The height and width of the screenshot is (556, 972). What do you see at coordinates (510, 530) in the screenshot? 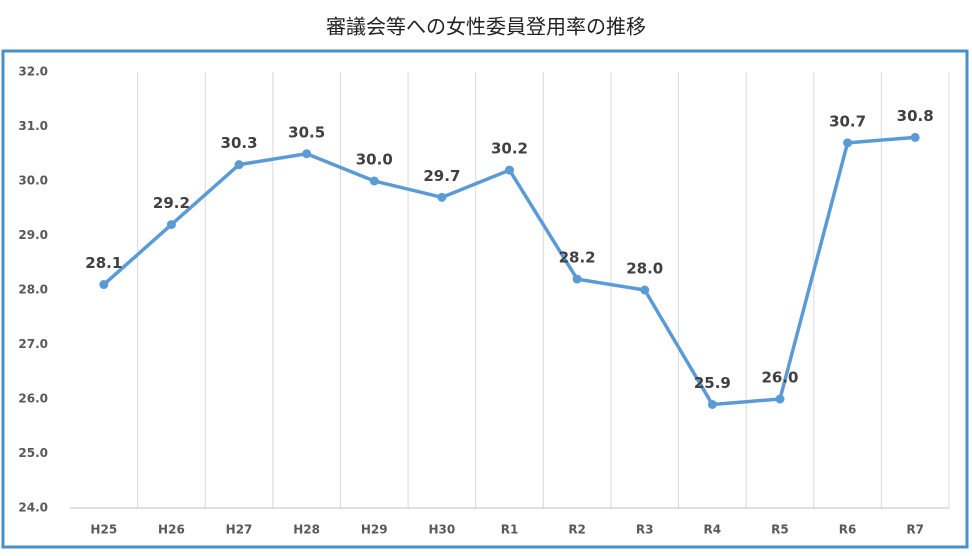
I see `x-tick-label: R1` at bounding box center [510, 530].